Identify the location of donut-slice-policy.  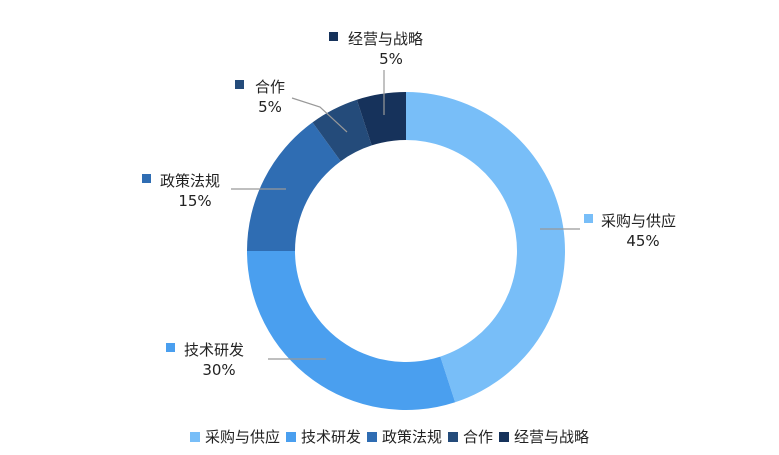
(294, 186).